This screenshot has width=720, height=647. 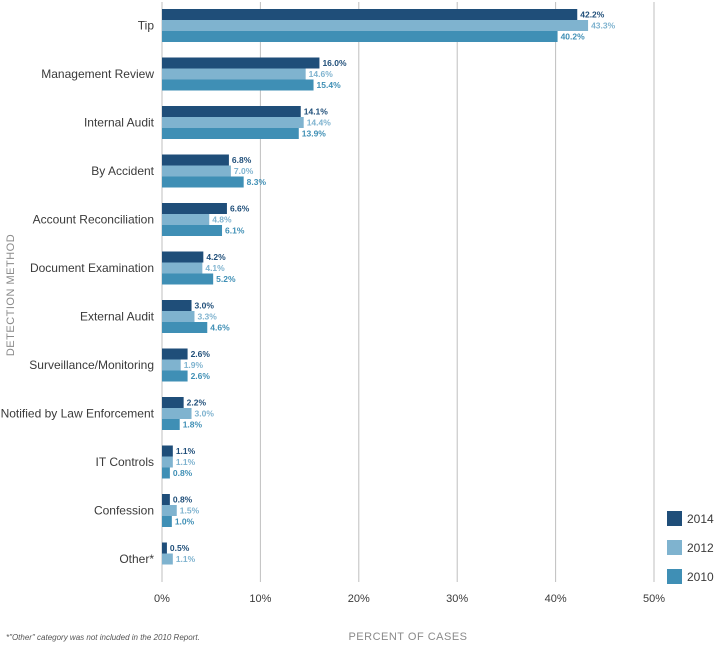 What do you see at coordinates (220, 328) in the screenshot?
I see `value-label-external-audit-2010: 4.6%` at bounding box center [220, 328].